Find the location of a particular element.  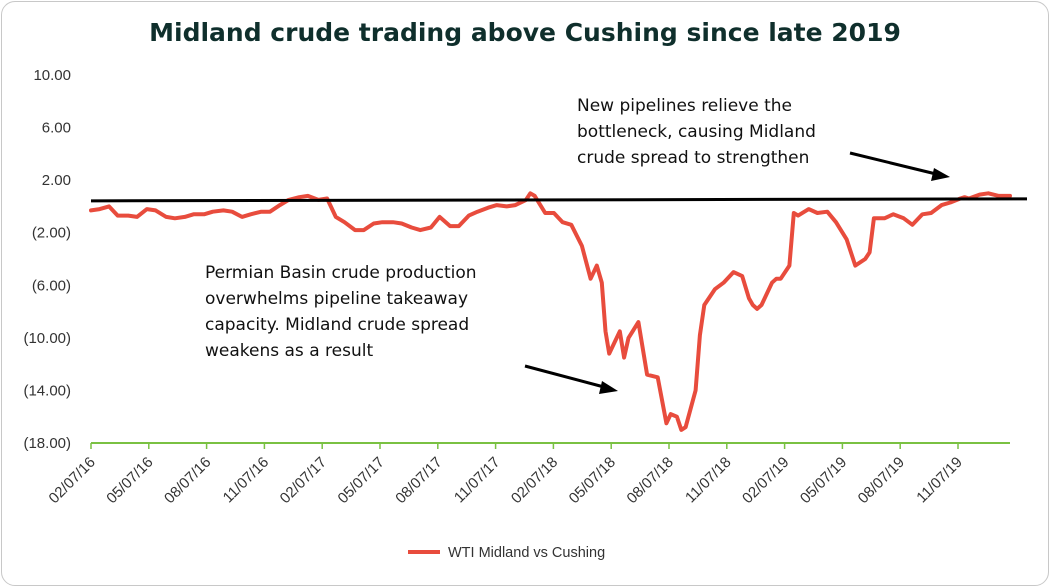

x-tick-label: 11/07/17 is located at coordinates (477, 480).